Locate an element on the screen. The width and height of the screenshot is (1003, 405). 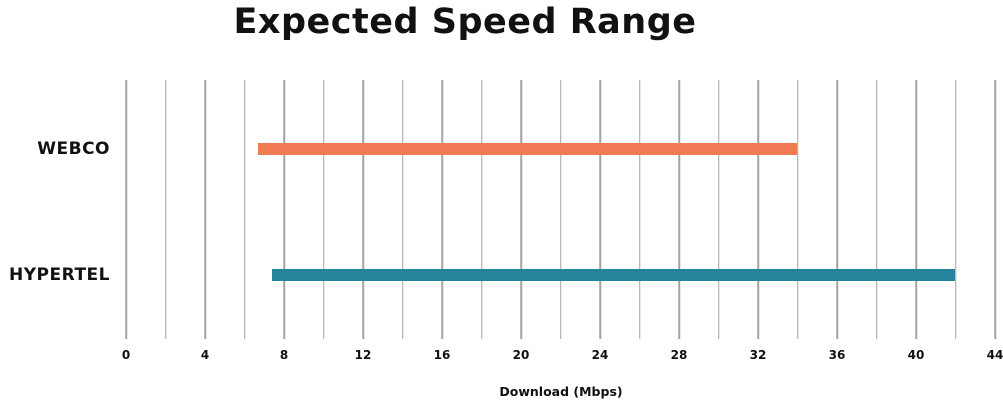
x-tick-label: 44 is located at coordinates (994, 355).